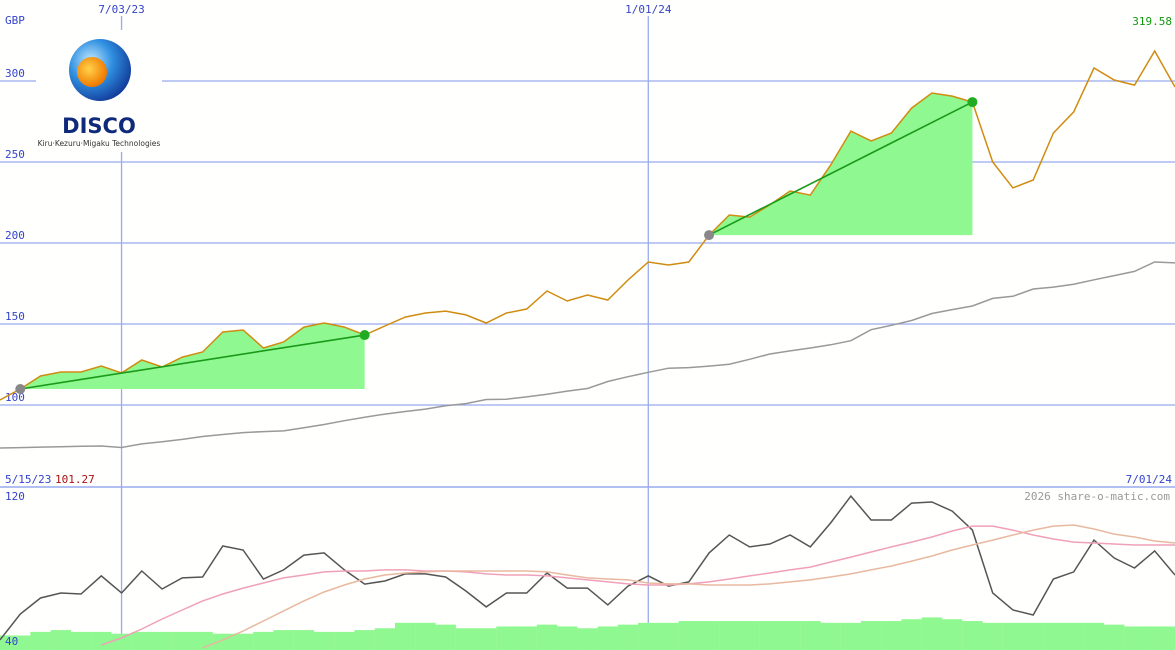 This screenshot has height=650, width=1175. Describe the element at coordinates (28, 479) in the screenshot. I see `x-tick-label: 5/15/23` at that location.